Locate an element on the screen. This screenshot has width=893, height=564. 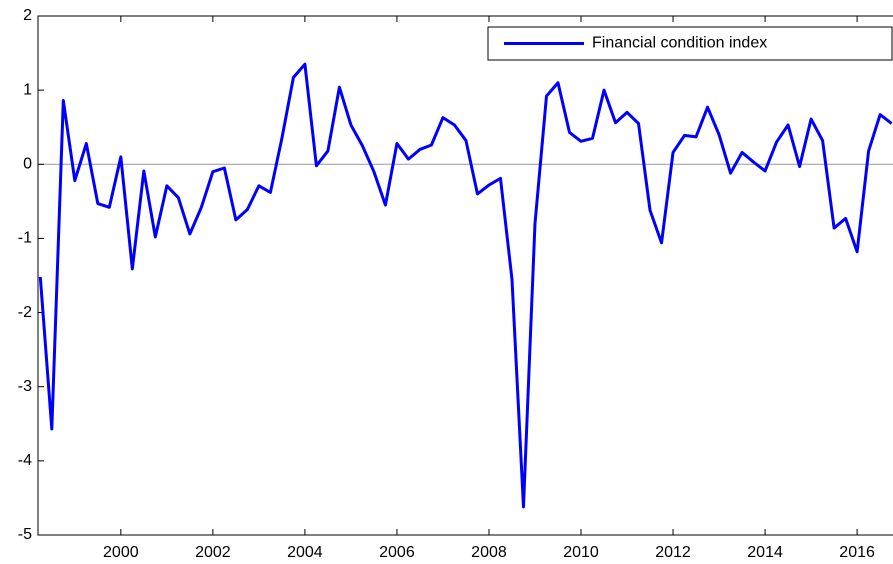
x-tick-label: 2008 is located at coordinates (489, 552).